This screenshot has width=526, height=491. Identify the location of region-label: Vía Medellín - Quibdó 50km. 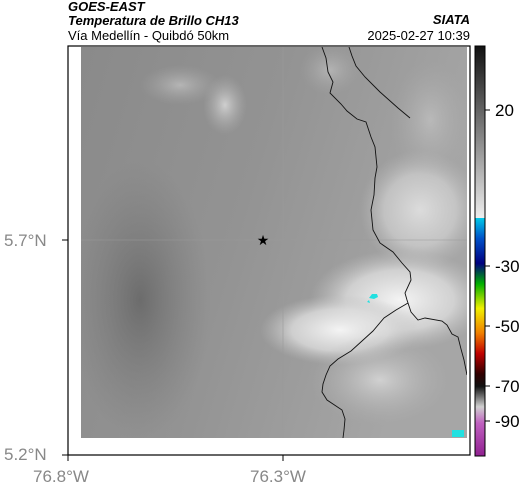
(149, 35).